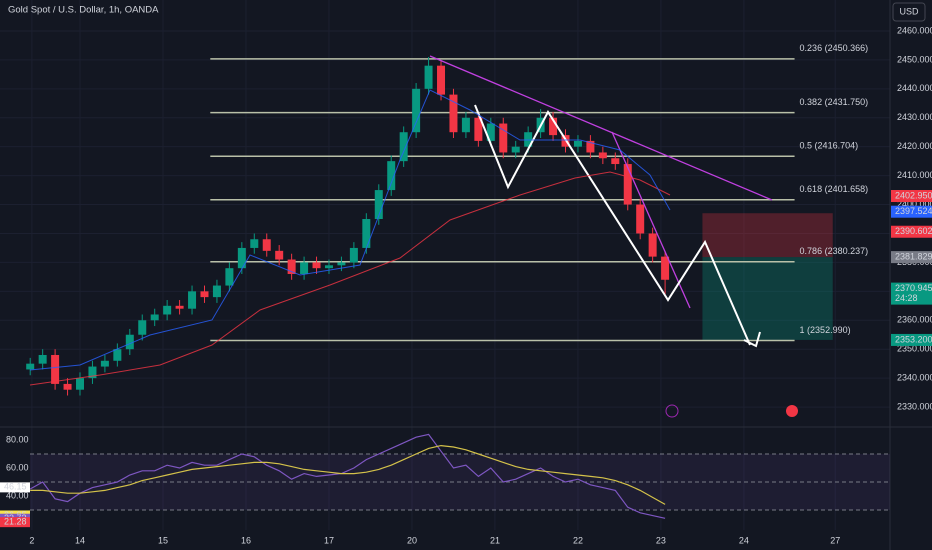  Describe the element at coordinates (661, 540) in the screenshot. I see `x-tick-label: 23` at that location.